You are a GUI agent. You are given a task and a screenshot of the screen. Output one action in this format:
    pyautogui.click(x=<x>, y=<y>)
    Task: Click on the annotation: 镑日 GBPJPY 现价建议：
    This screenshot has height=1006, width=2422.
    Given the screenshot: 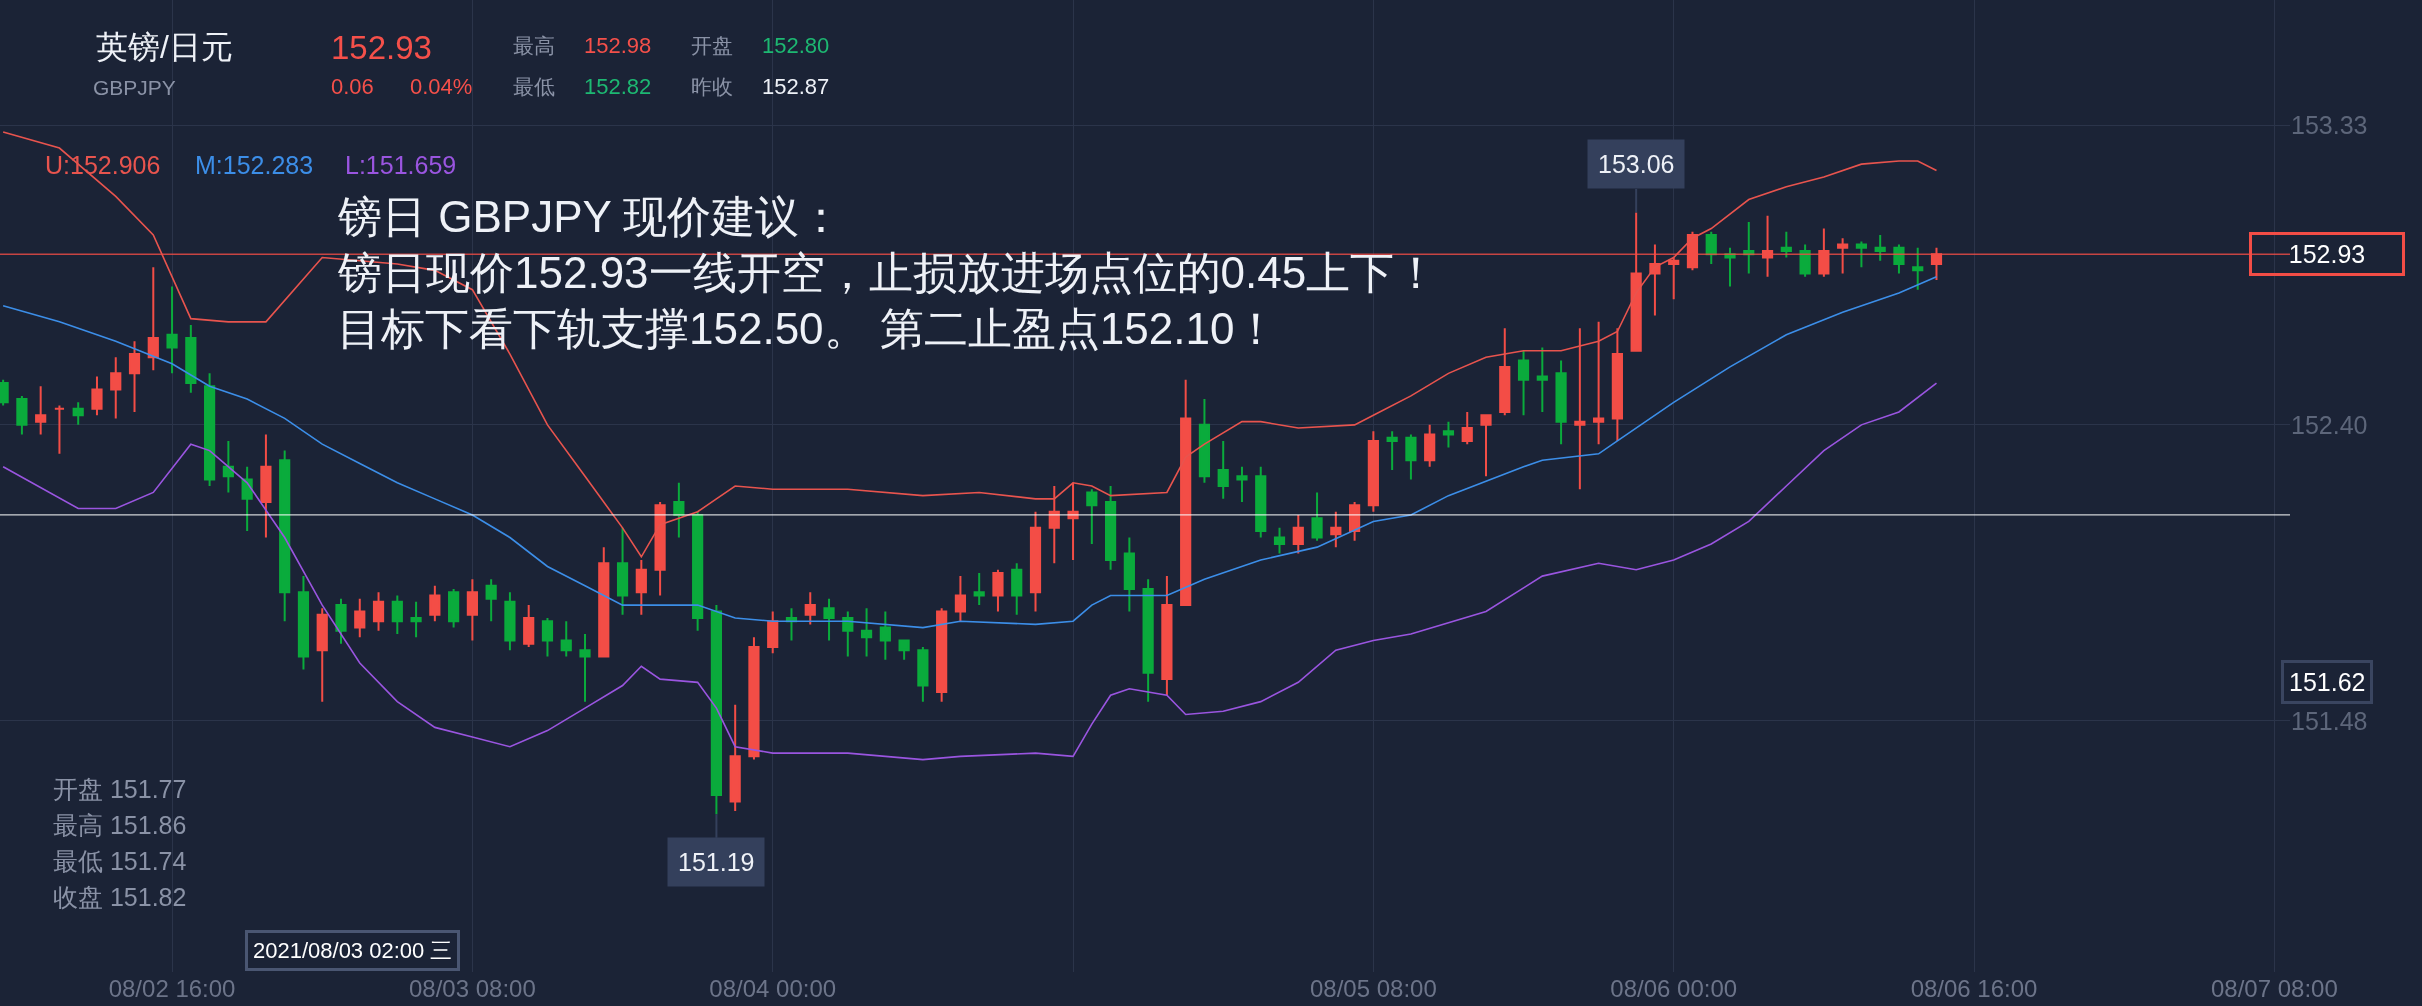 What is the action you would take?
    pyautogui.click(x=590, y=216)
    